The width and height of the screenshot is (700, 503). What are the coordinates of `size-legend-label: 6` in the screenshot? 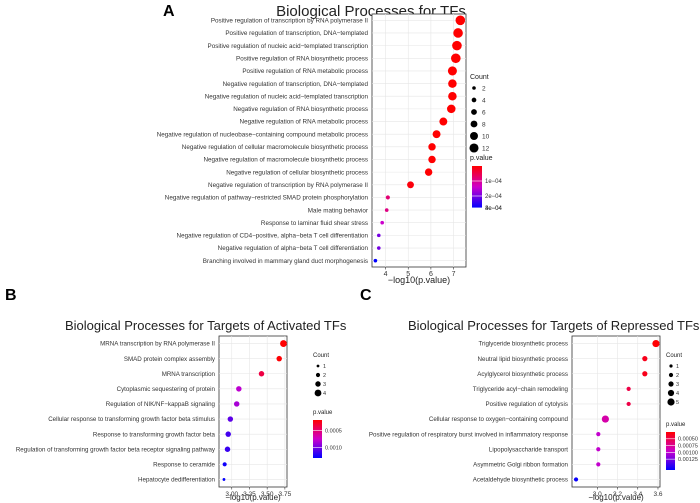 It's located at (484, 112).